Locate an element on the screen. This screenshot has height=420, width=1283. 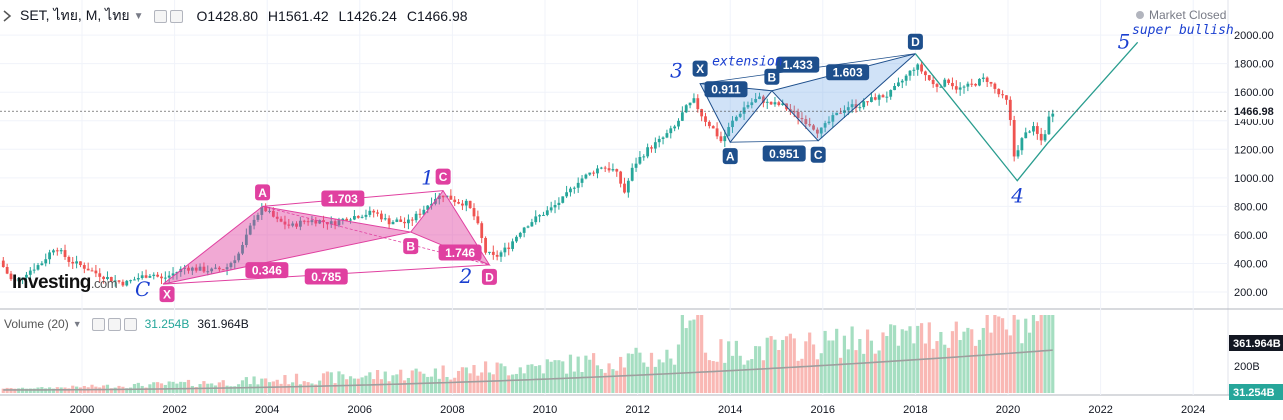
close-icon is located at coordinates (130, 324).